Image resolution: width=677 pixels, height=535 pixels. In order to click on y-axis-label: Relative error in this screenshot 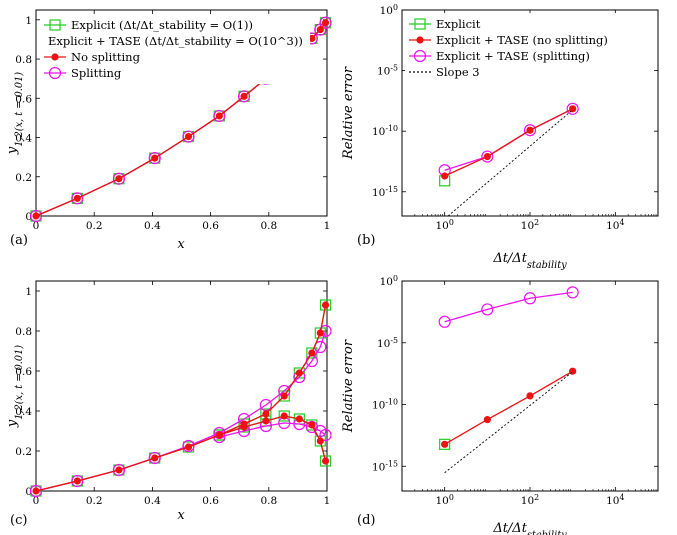, I will do `click(348, 113)`.